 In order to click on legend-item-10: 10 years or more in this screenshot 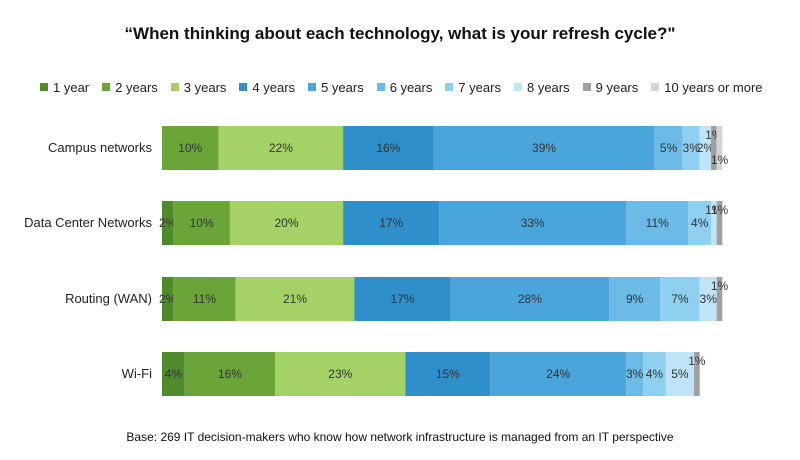, I will do `click(707, 87)`.